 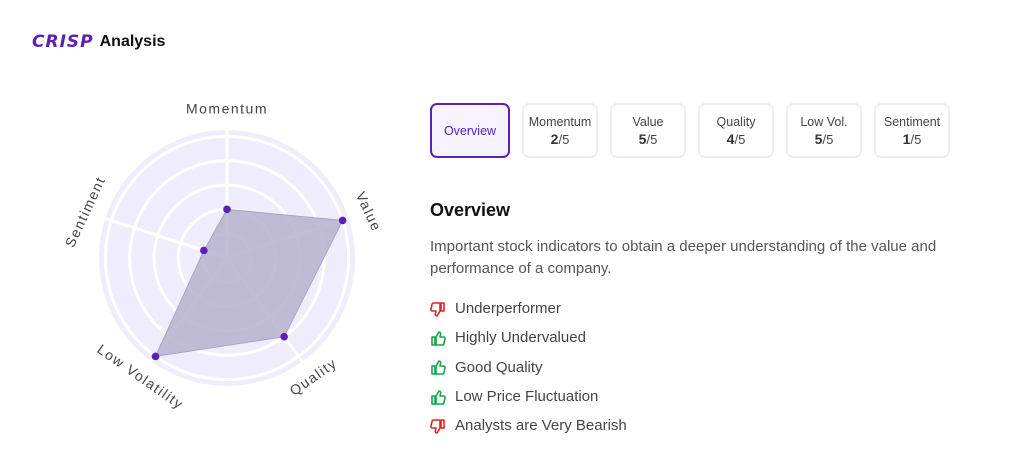 I want to click on tab-low-volatility: Low Vol. 5/5, so click(x=824, y=130).